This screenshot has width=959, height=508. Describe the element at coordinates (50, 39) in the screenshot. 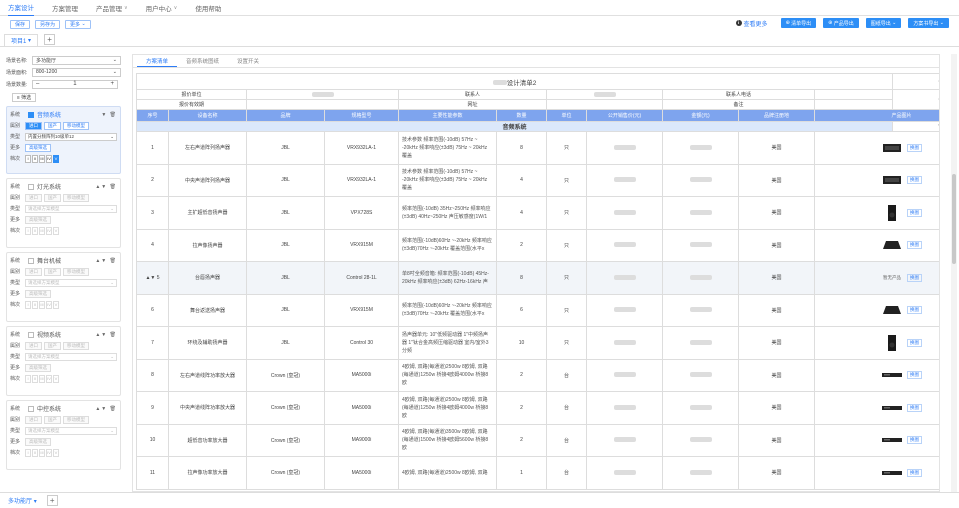

I see `add-project-button: +` at that location.